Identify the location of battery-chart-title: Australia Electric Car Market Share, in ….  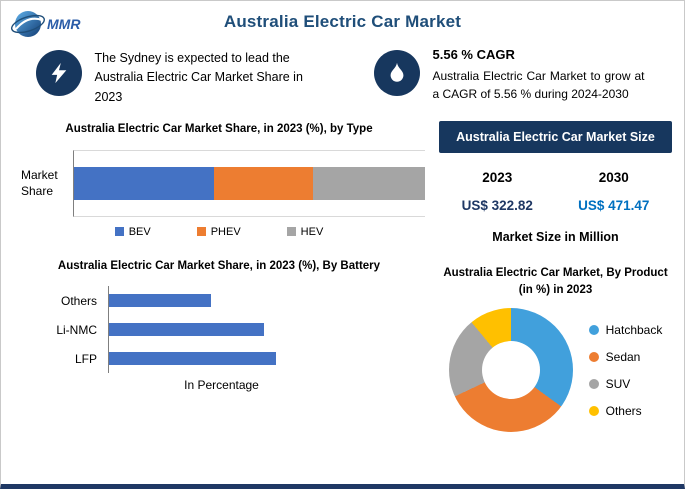
(219, 265).